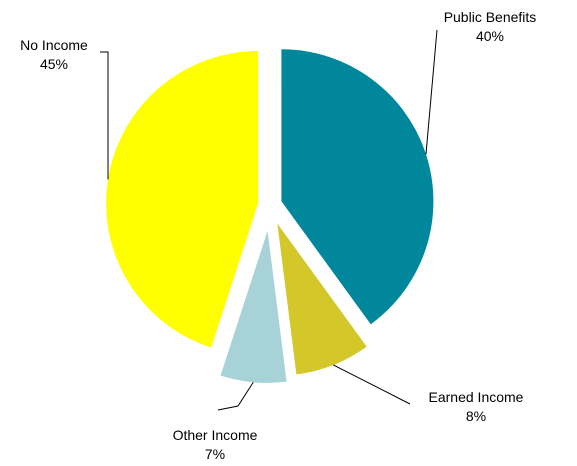 The height and width of the screenshot is (466, 577). I want to click on leader-line-no-income, so click(104, 115).